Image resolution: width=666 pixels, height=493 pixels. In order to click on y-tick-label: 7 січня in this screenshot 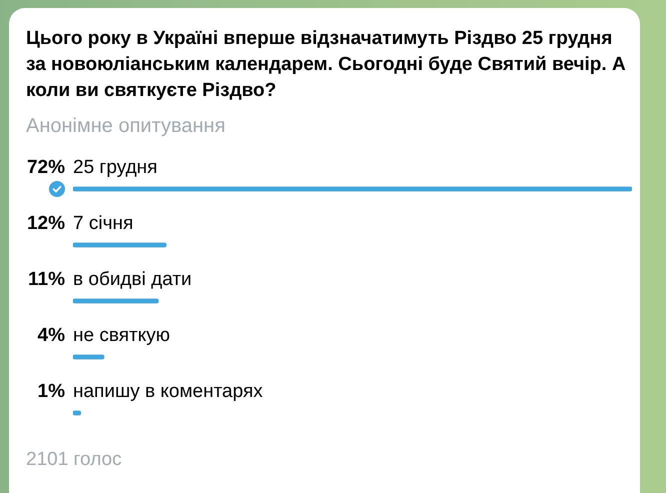, I will do `click(103, 223)`.